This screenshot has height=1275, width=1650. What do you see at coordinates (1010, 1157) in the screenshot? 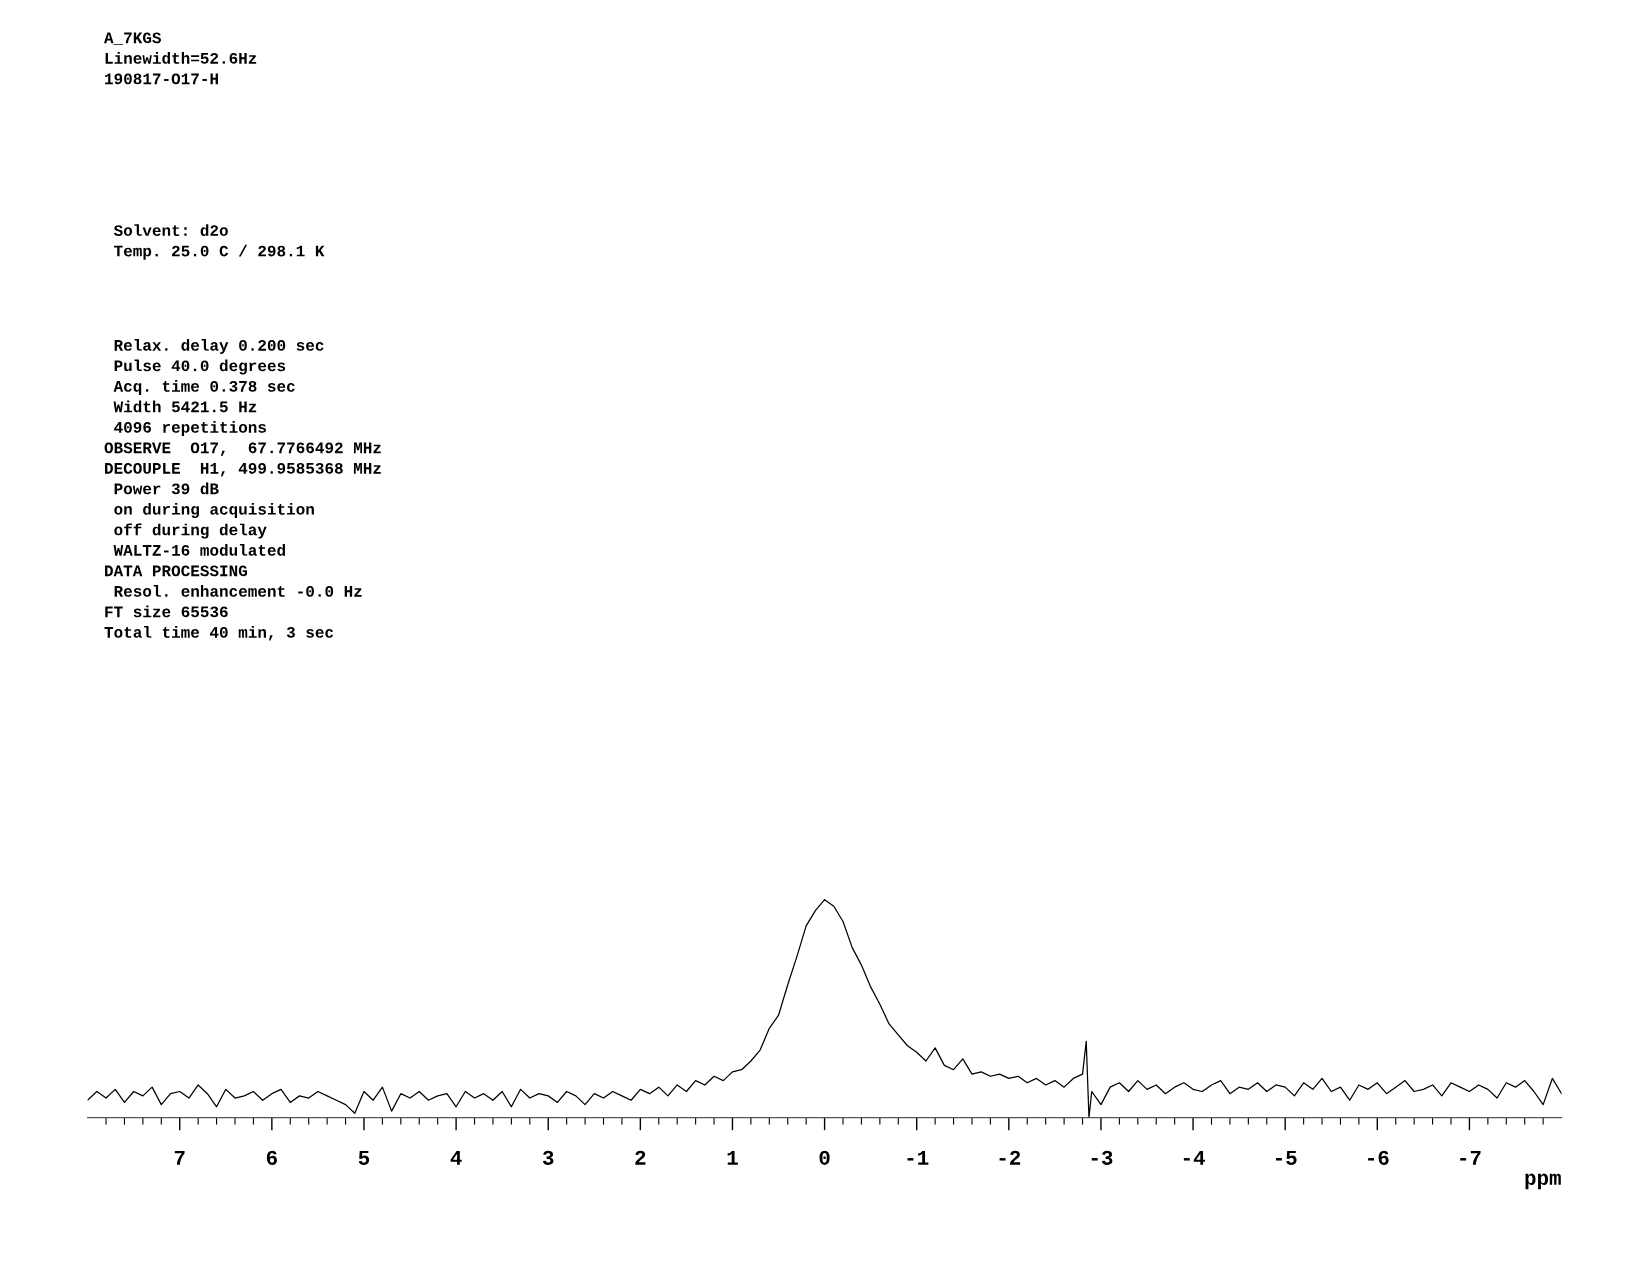
I see `x-tick-label: -2` at bounding box center [1010, 1157].